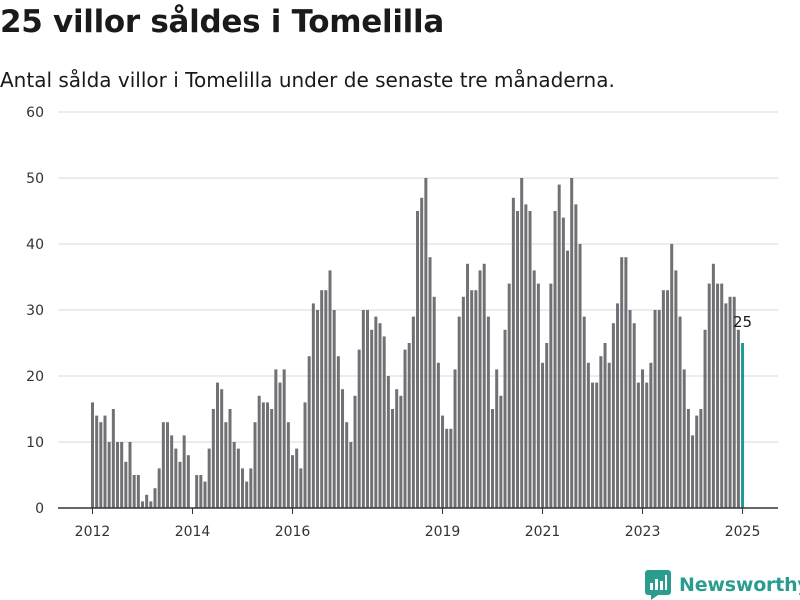 This screenshot has height=600, width=800. I want to click on y-tick-label: 50, so click(35, 179).